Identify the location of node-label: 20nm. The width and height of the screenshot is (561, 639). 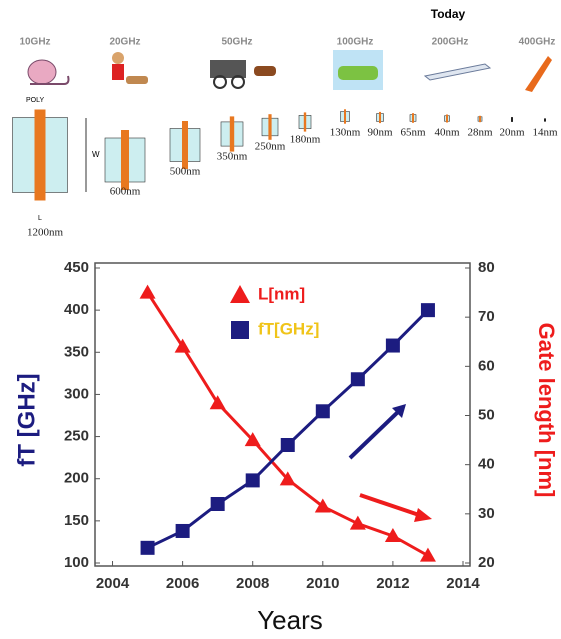
(512, 133).